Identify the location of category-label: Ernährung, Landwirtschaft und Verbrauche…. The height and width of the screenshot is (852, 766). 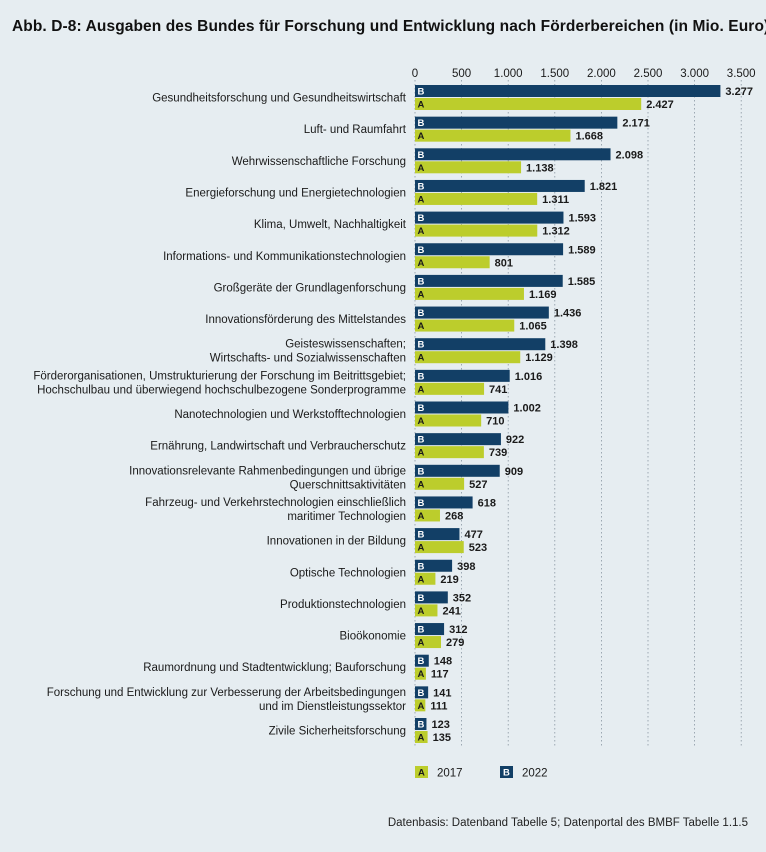
(278, 447).